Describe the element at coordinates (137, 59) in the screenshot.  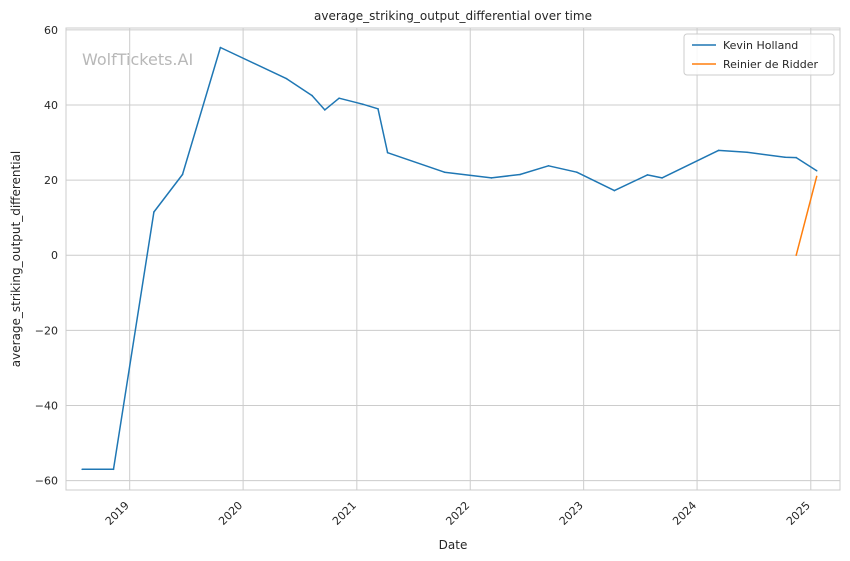
I see `watermark: WolfTickets.AI` at that location.